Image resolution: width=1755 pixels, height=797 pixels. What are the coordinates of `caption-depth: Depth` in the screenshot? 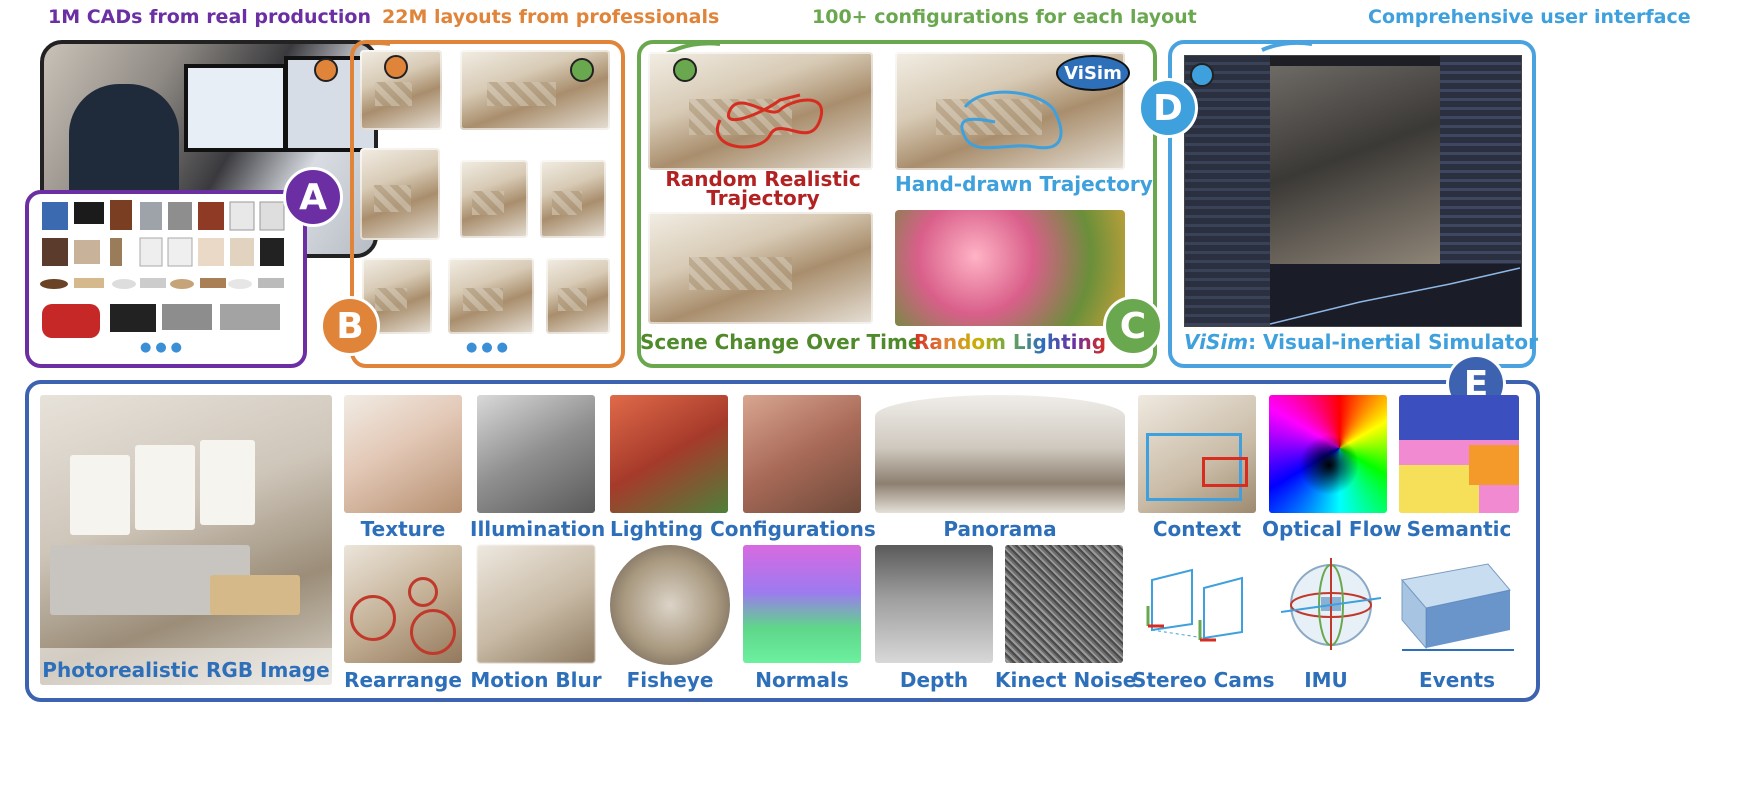 It's located at (934, 680).